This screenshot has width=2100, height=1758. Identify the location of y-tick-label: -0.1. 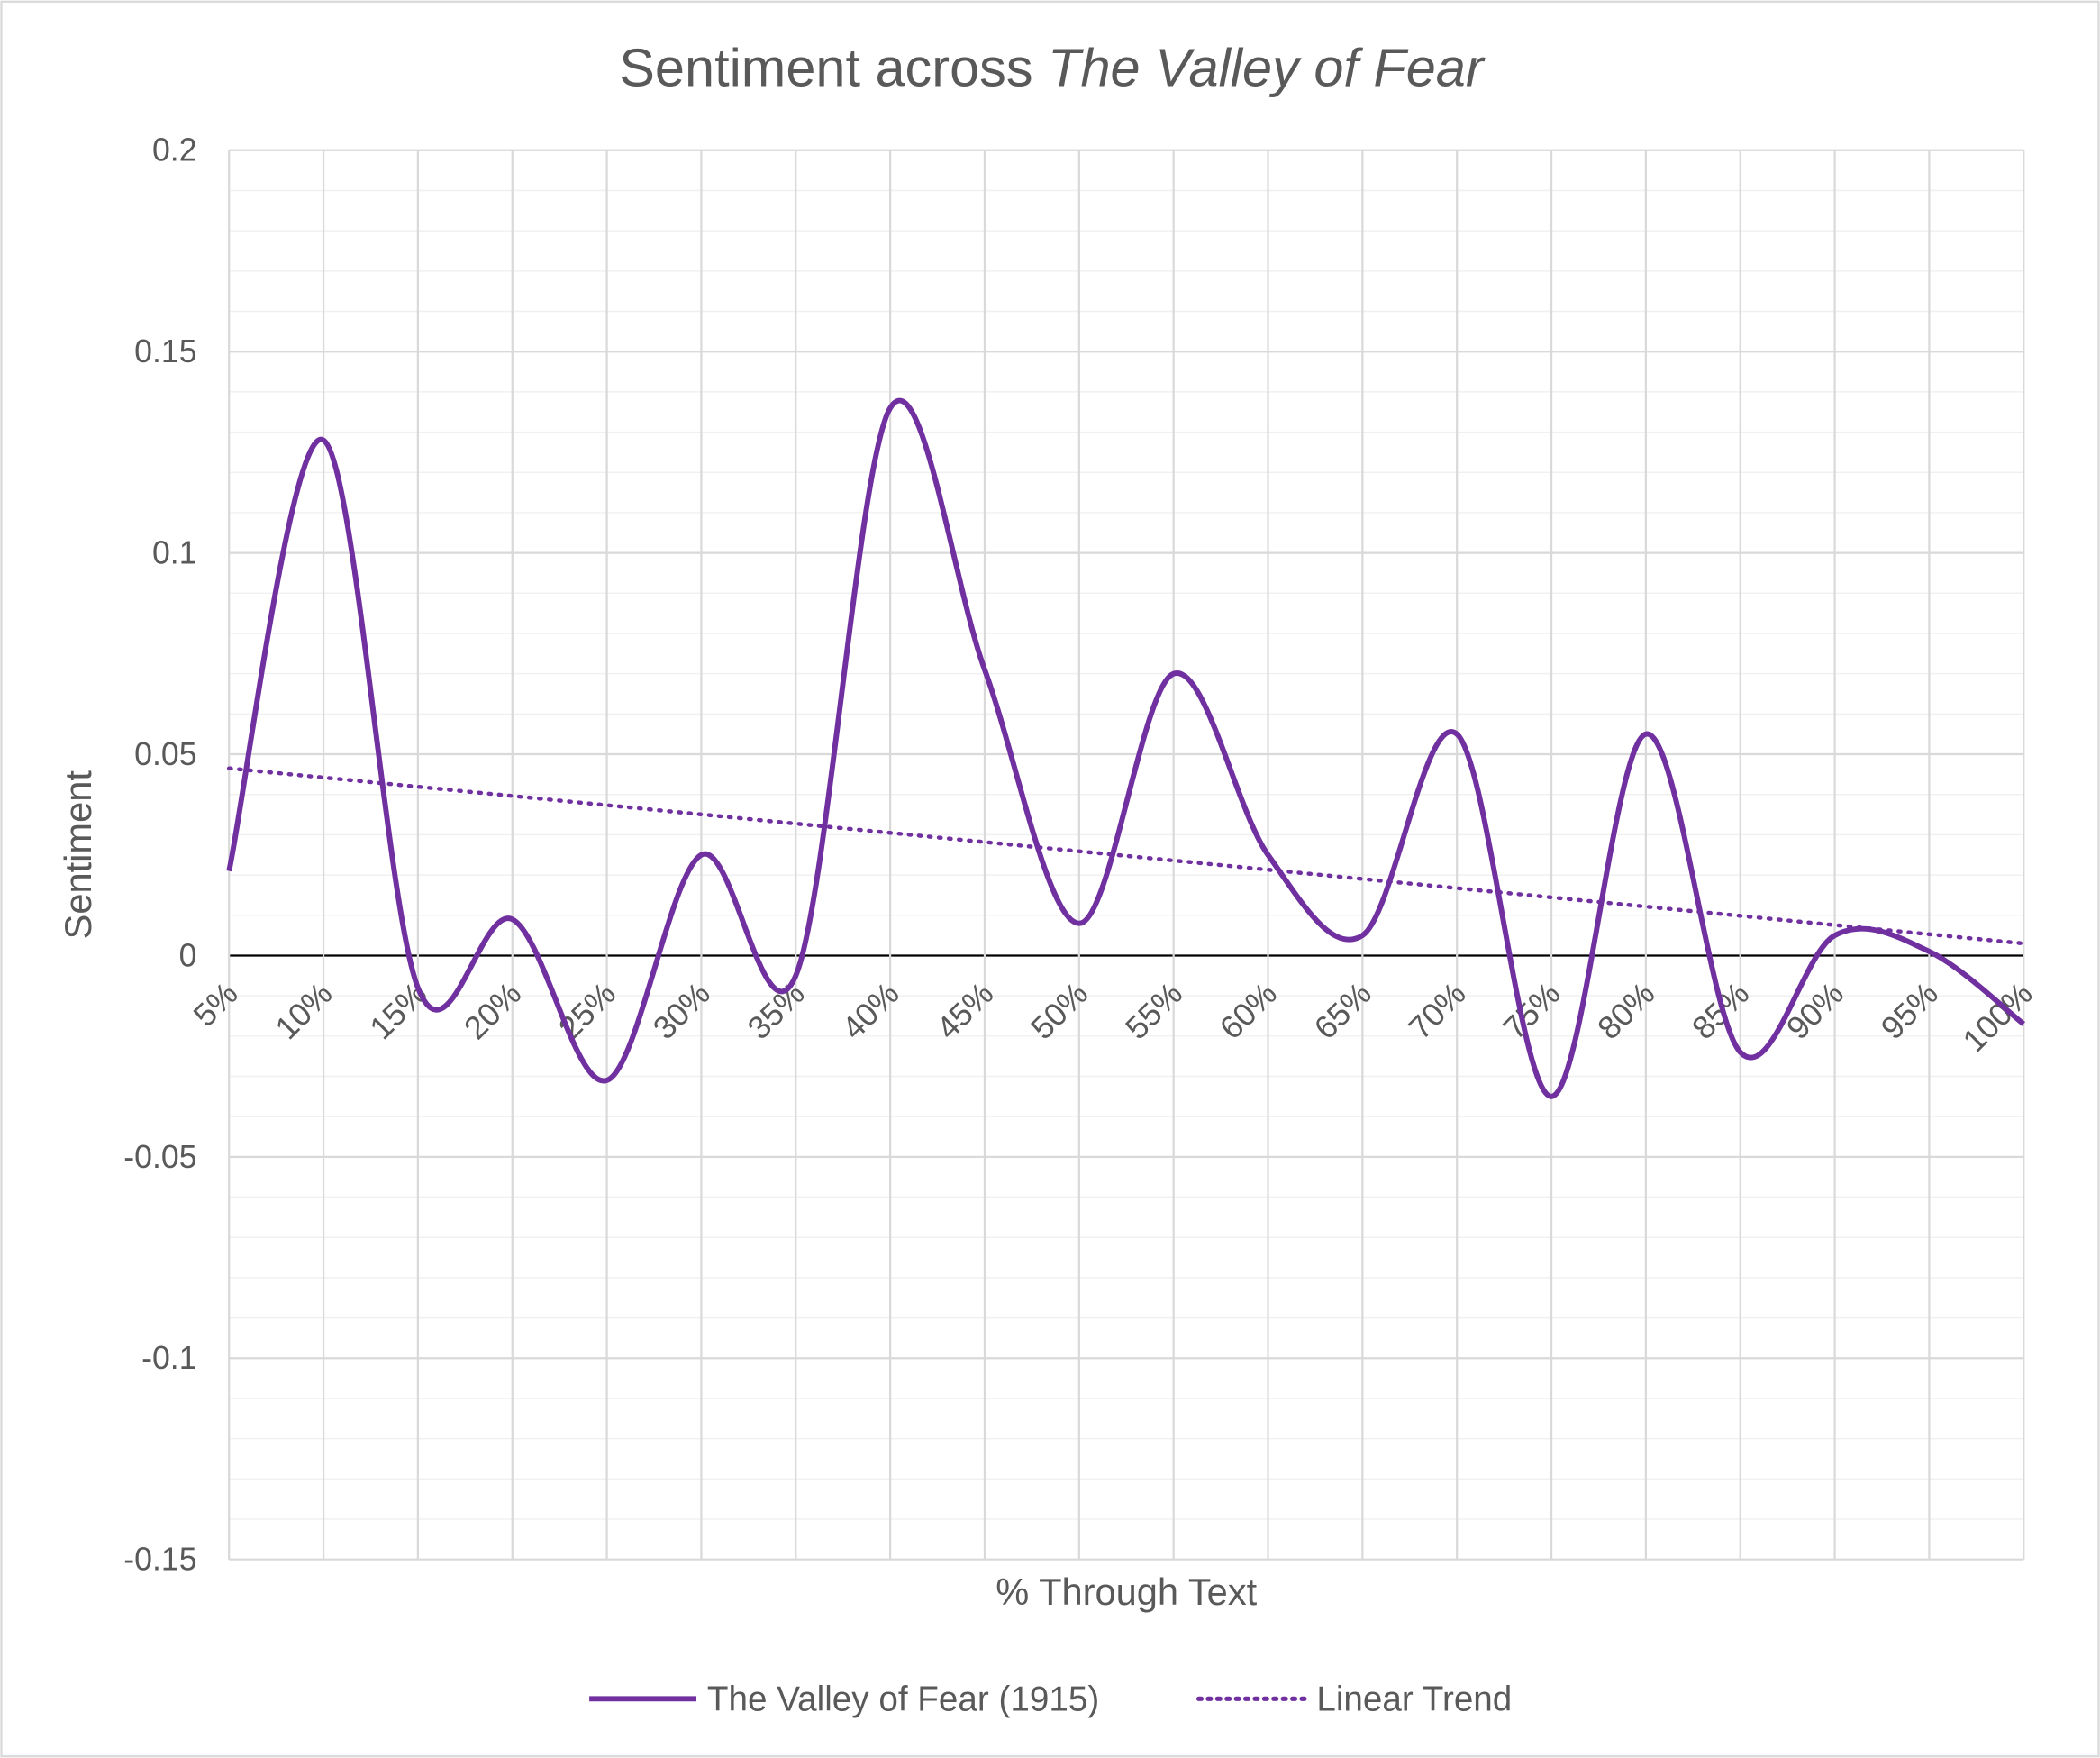
(169, 1358).